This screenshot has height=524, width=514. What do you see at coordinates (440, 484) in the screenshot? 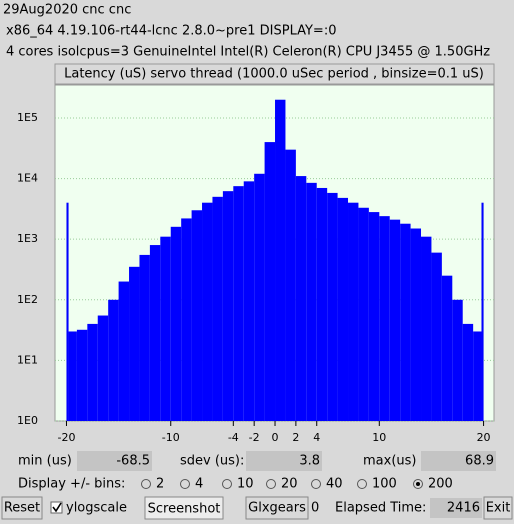
I see `radio-label: 200` at bounding box center [440, 484].